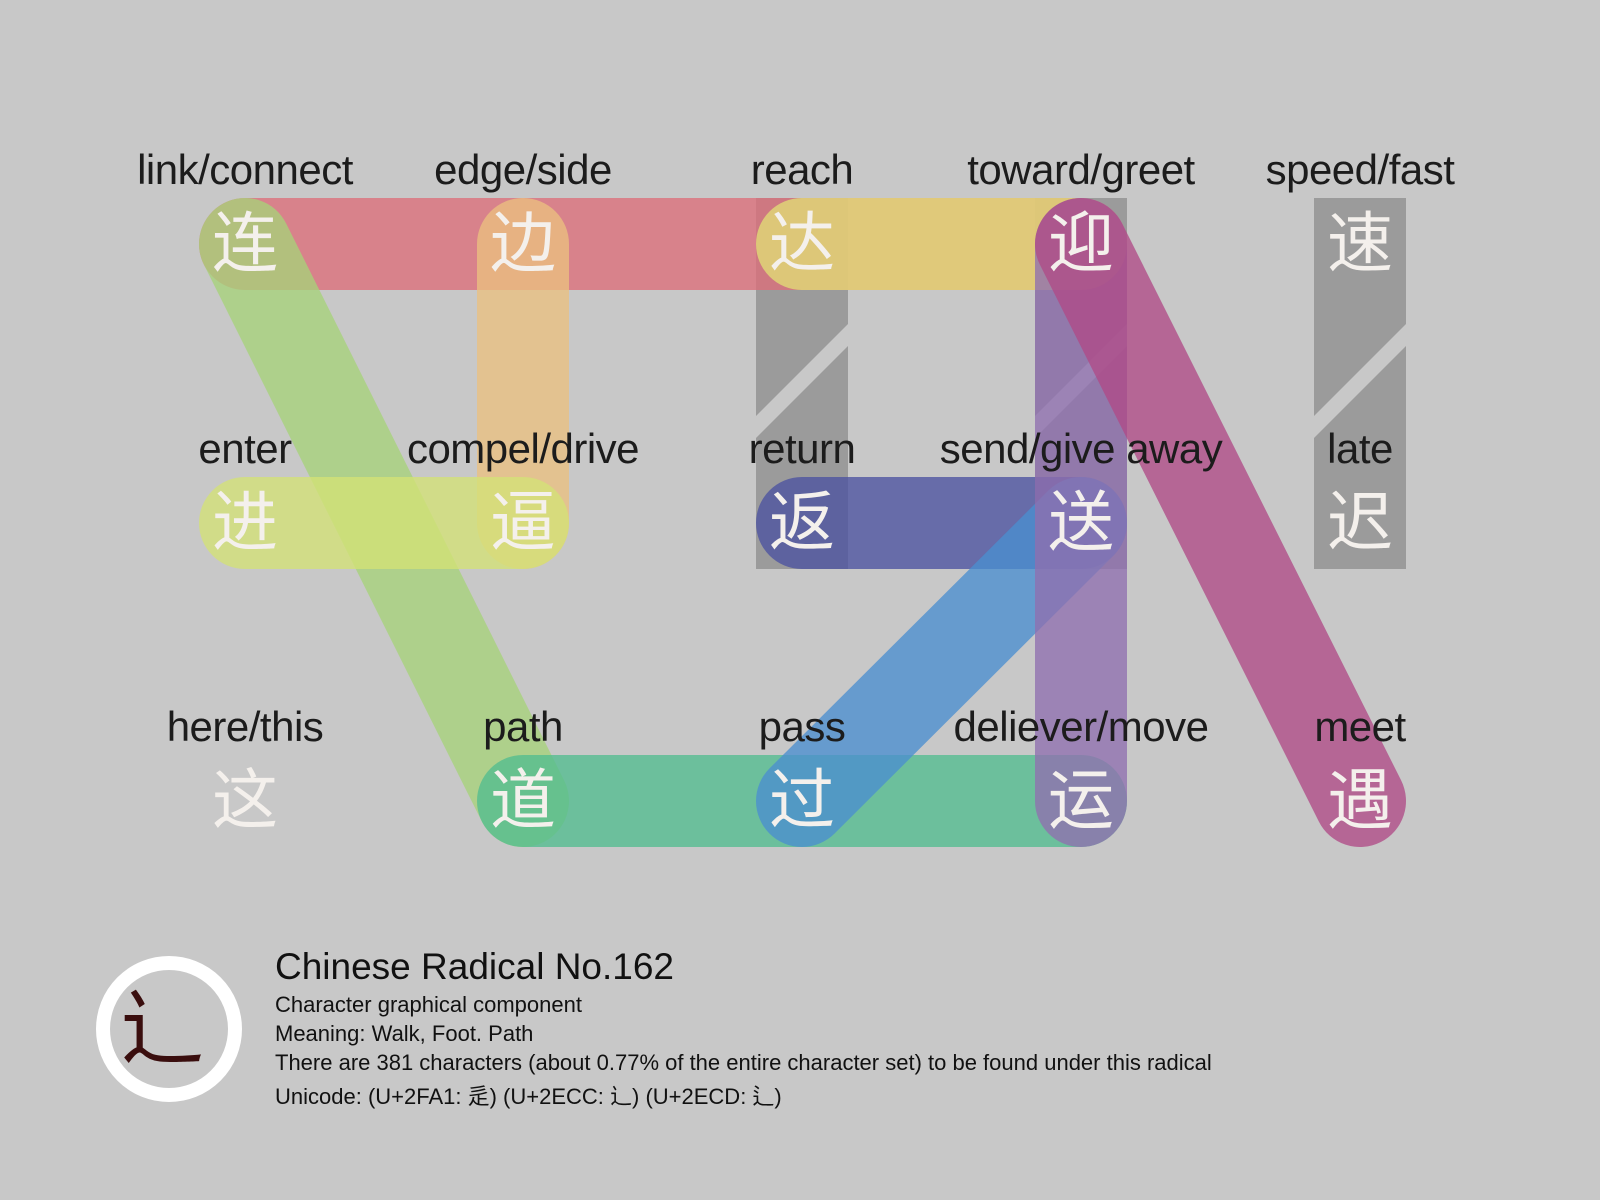 This screenshot has height=1200, width=1600. I want to click on node-label-fan: return, so click(802, 448).